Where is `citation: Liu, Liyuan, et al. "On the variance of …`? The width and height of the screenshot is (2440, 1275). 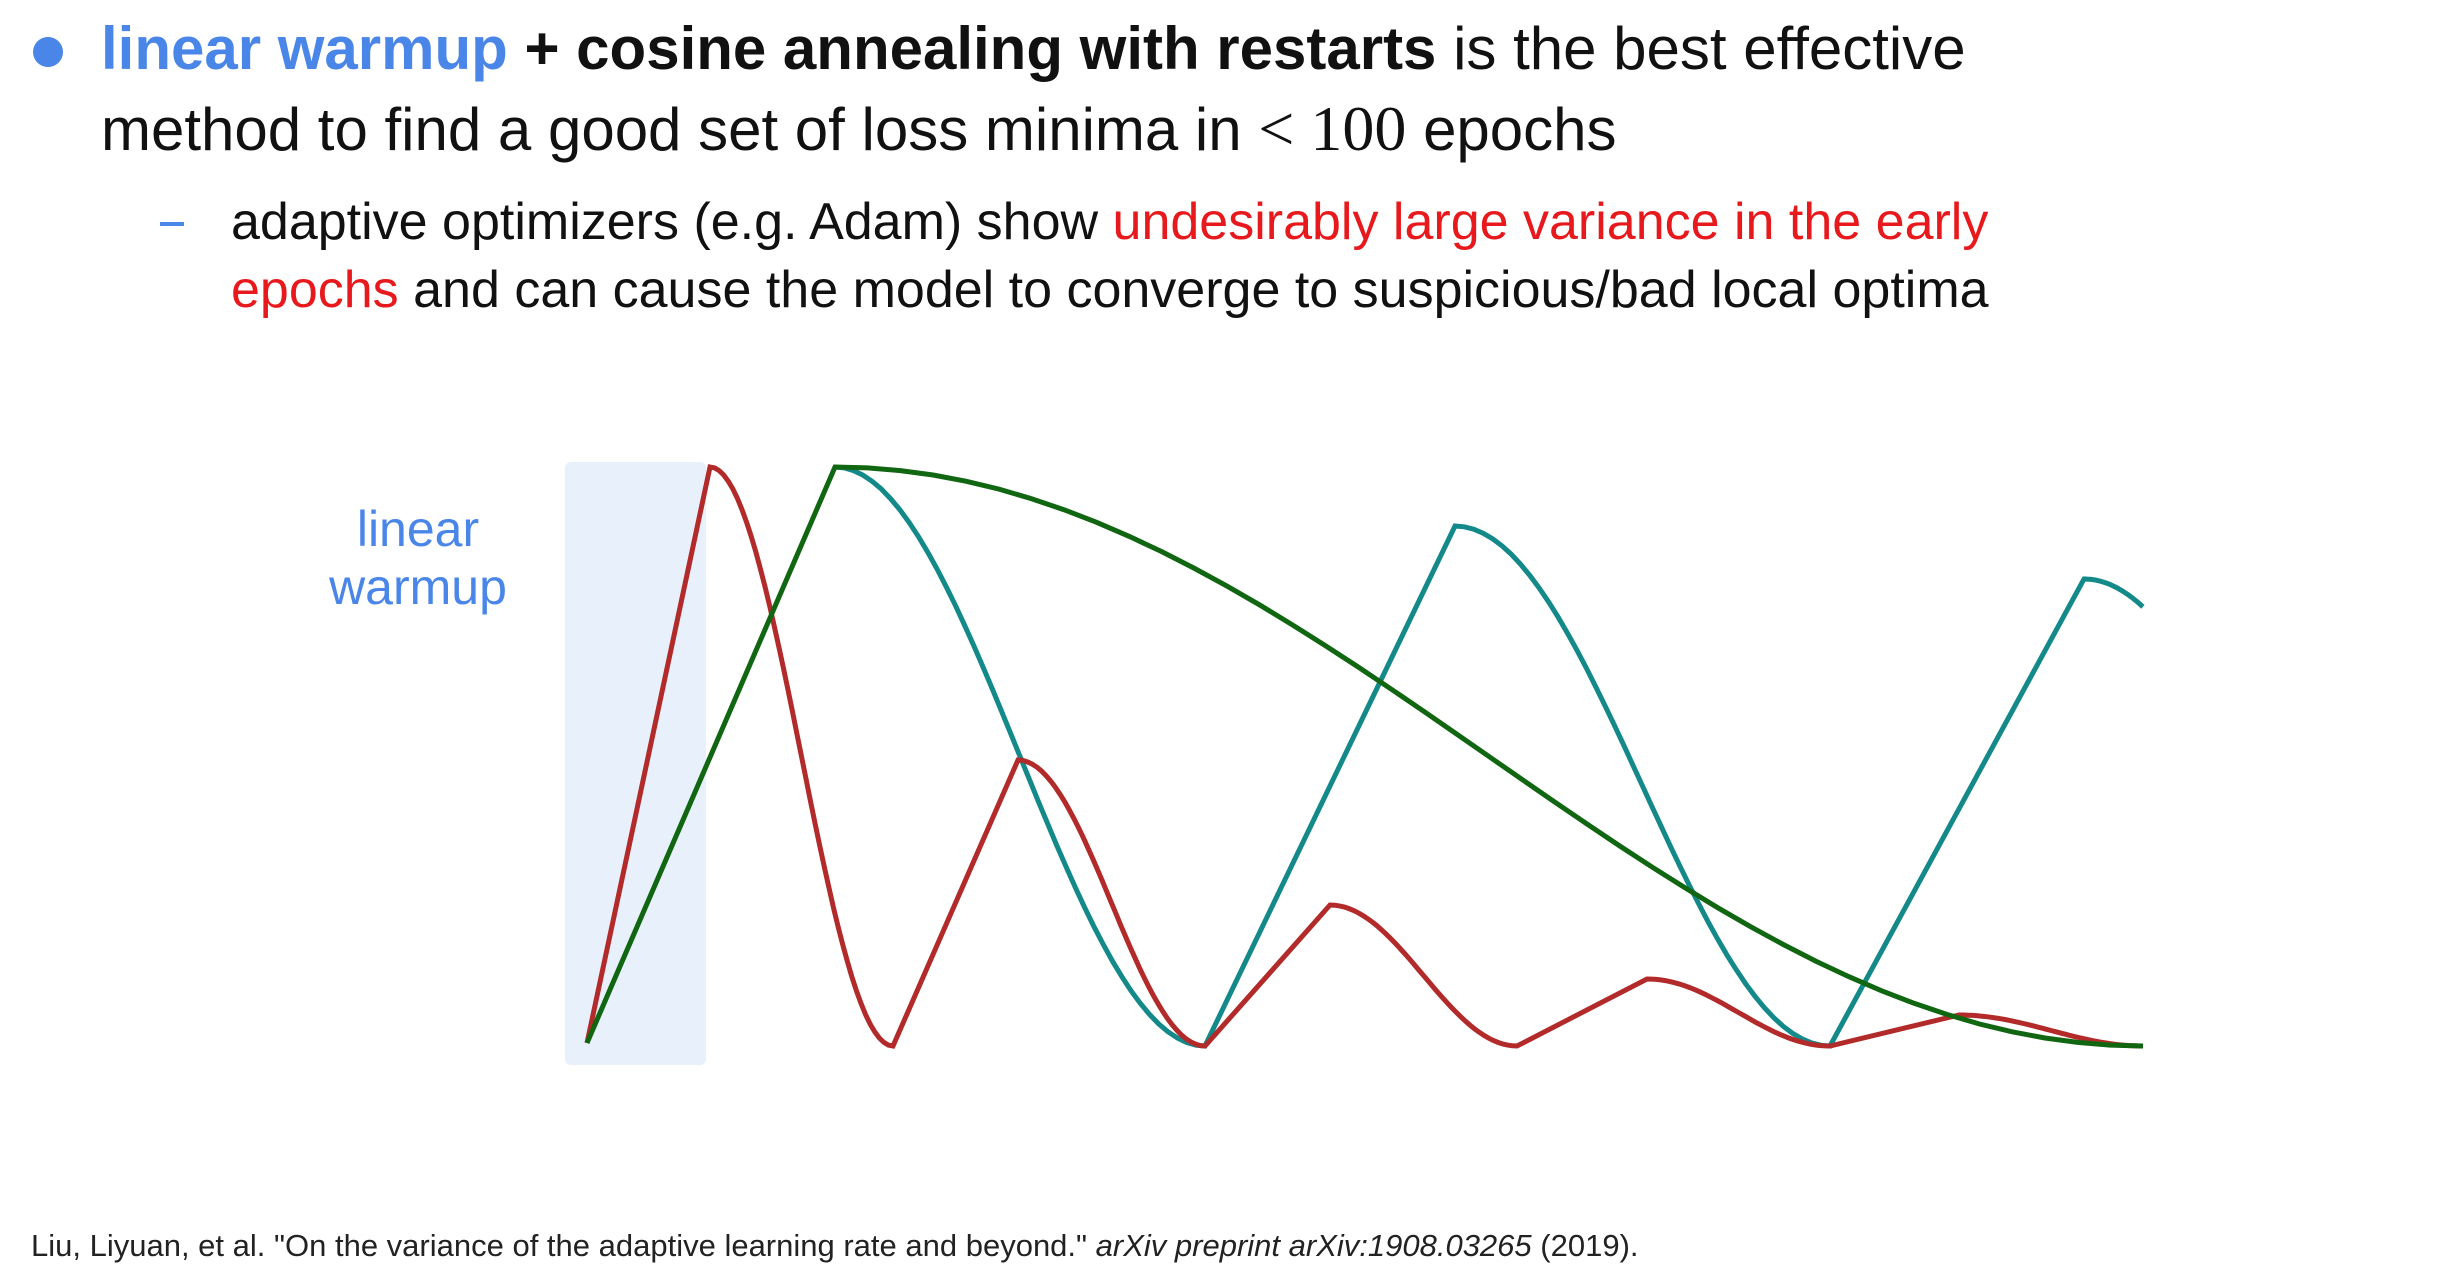 citation: Liu, Liyuan, et al. "On the variance of … is located at coordinates (835, 1246).